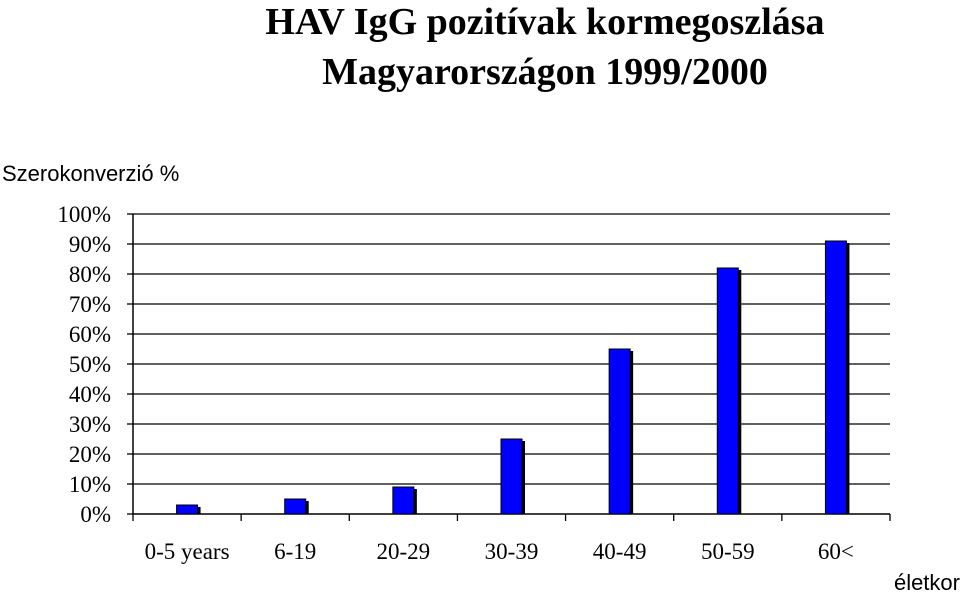 The height and width of the screenshot is (594, 960). What do you see at coordinates (90, 274) in the screenshot?
I see `y-tick-label: 80%` at bounding box center [90, 274].